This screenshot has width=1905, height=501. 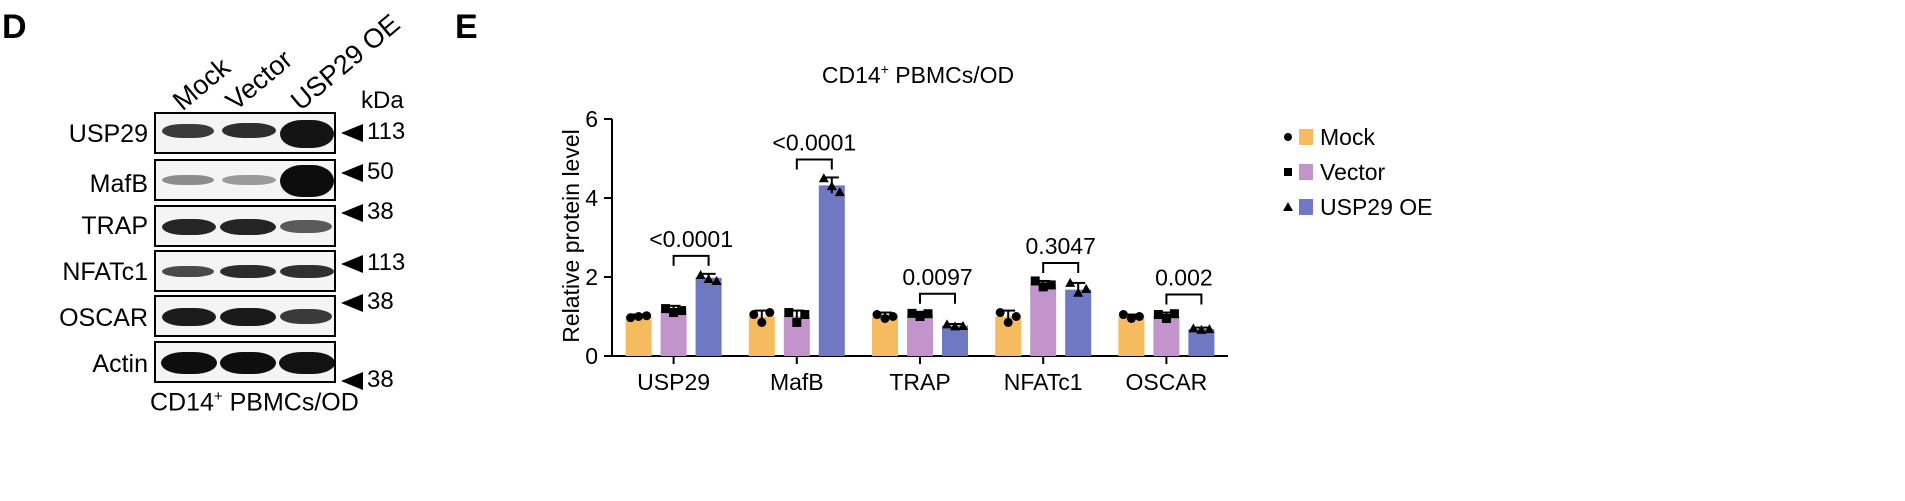 I want to click on marker-oscar: 38, so click(x=367, y=302).